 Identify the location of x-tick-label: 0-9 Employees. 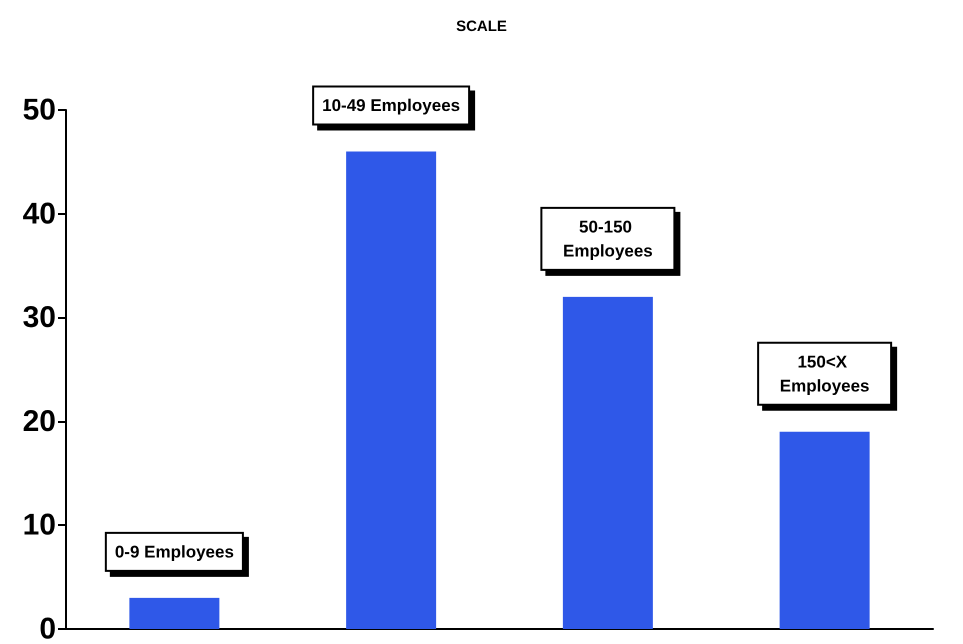
(174, 552).